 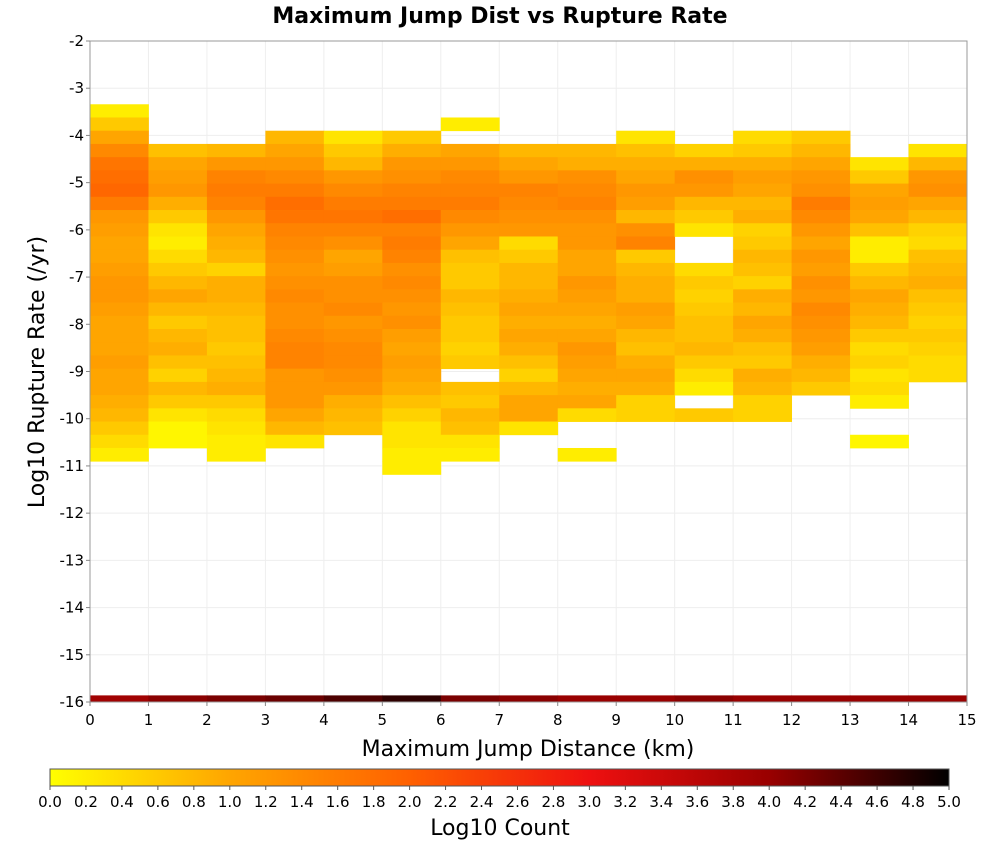 I want to click on colorbar-tick-label: 4.4, so click(x=841, y=802).